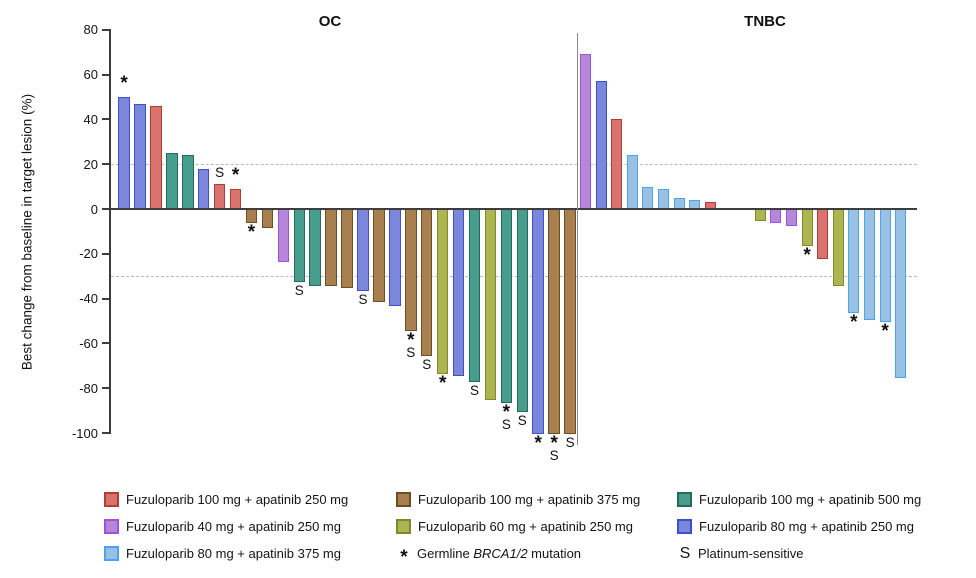 This screenshot has width=976, height=578. Describe the element at coordinates (250, 499) in the screenshot. I see `legend-item: Fuzuloparib 100 mg + apatinib 250 mg` at that location.